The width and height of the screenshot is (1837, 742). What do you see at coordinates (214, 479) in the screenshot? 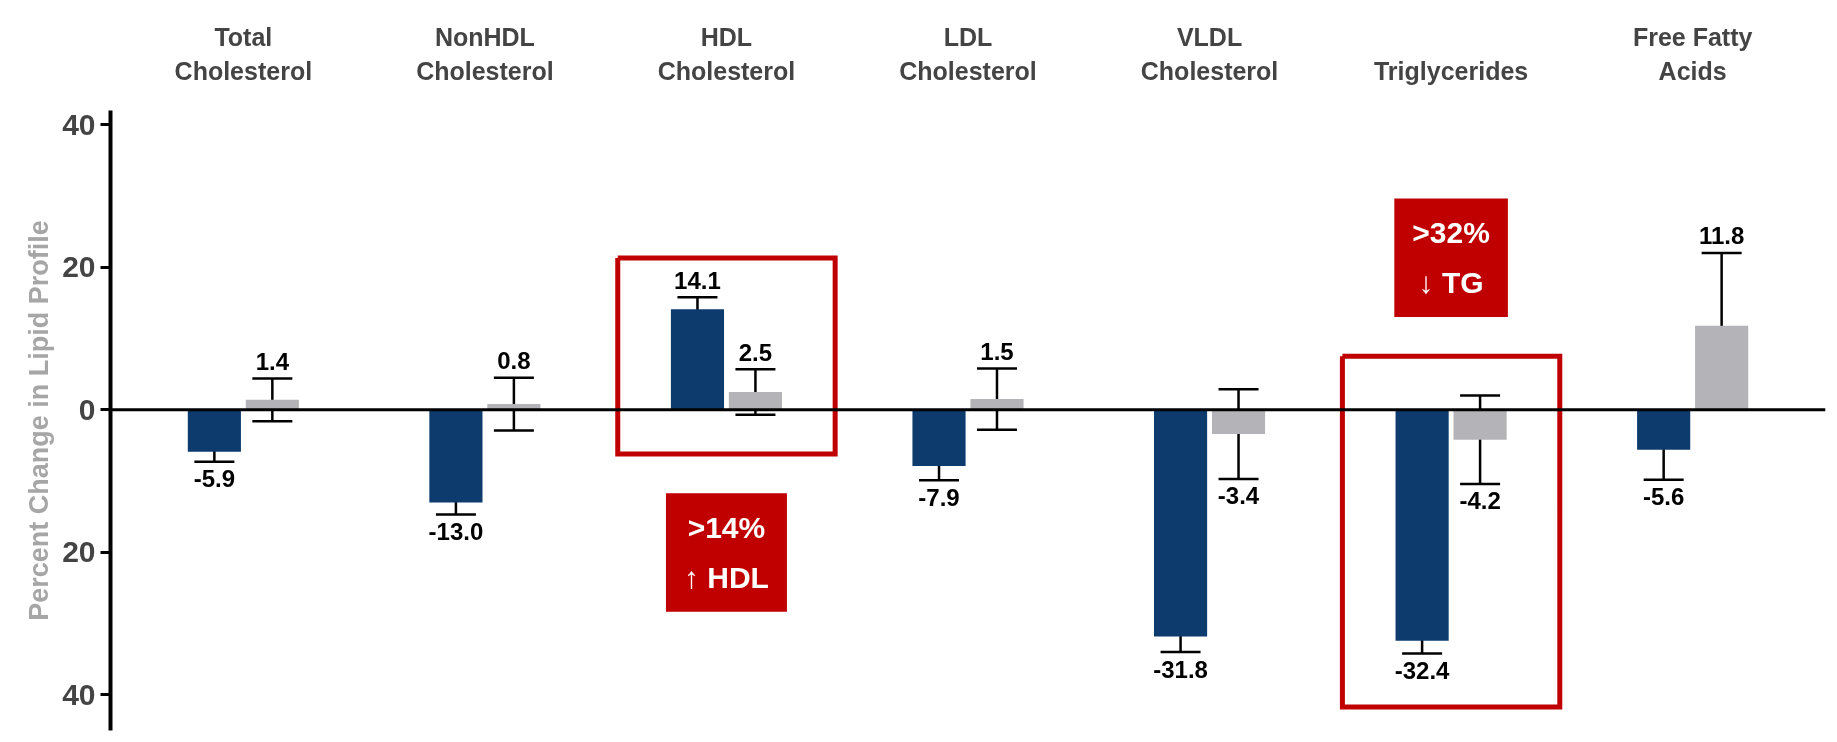
I see `data-label: -5.9` at bounding box center [214, 479].